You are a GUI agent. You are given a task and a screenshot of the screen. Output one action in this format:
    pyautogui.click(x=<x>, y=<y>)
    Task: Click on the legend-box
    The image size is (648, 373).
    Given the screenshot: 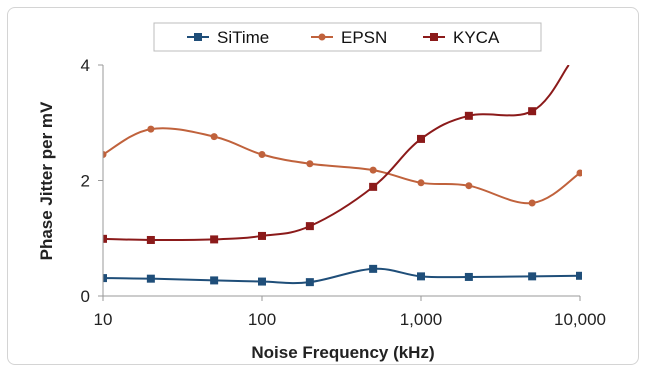 What is the action you would take?
    pyautogui.click(x=347, y=37)
    